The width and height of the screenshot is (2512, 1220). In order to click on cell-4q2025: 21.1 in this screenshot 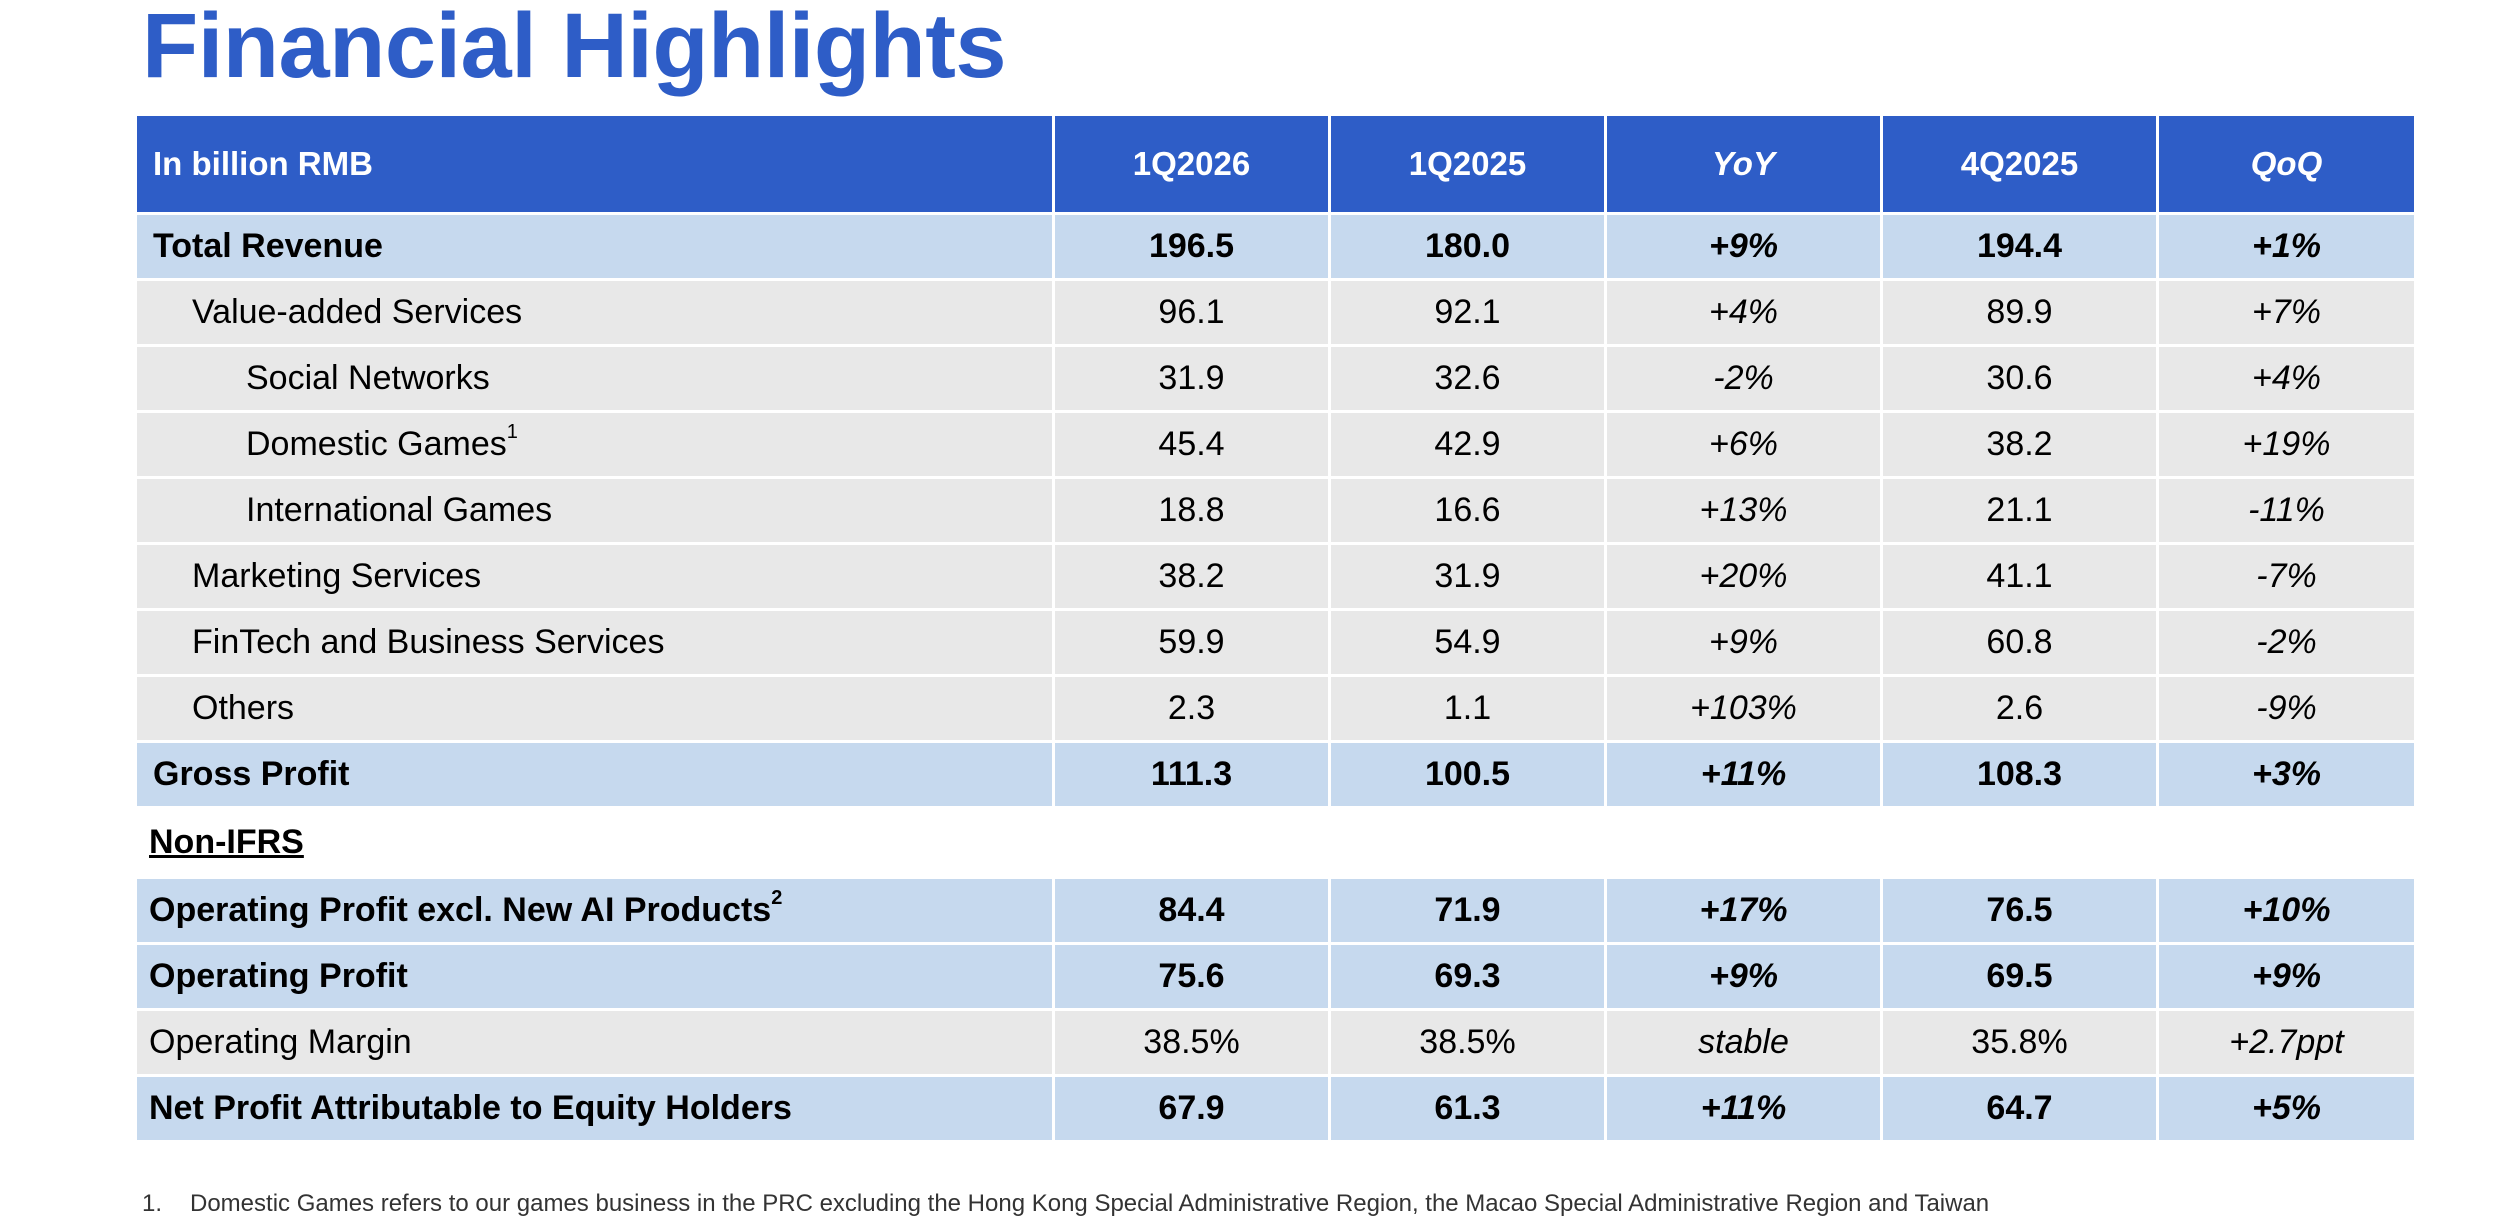, I will do `click(2019, 510)`.